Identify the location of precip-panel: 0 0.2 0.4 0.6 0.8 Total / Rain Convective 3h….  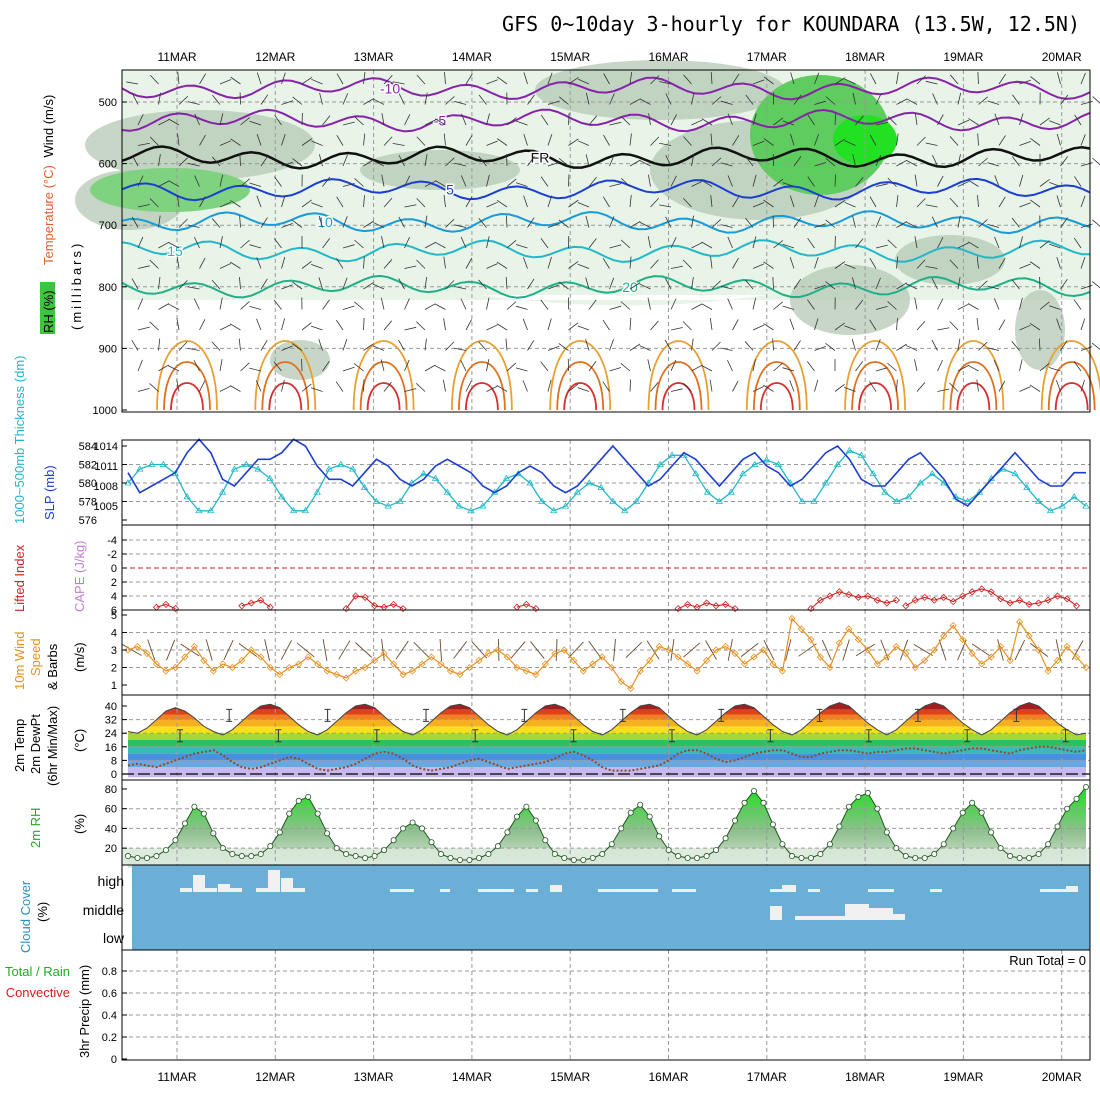
(548, 1007).